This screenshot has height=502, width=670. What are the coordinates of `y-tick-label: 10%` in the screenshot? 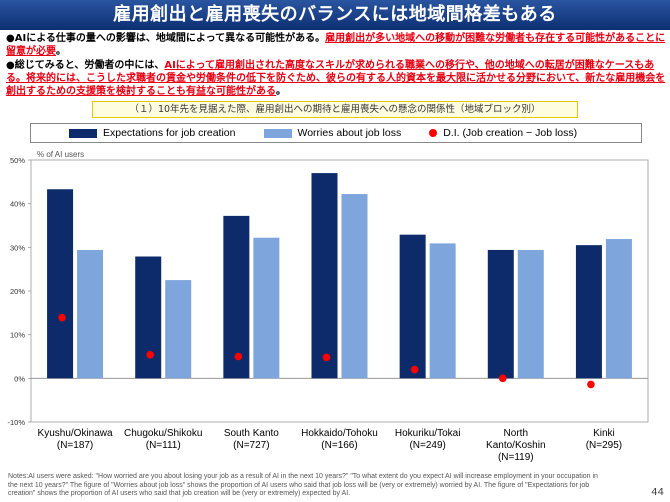 It's located at (17, 335).